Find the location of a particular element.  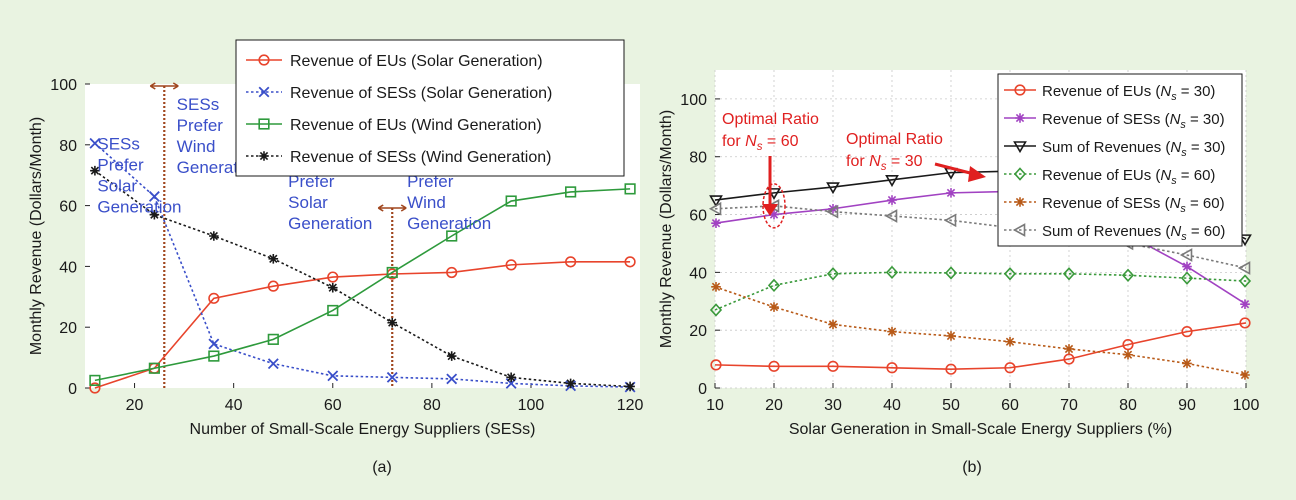

legend-label: Revenue of SESs (Wind Generation) is located at coordinates (420, 157).